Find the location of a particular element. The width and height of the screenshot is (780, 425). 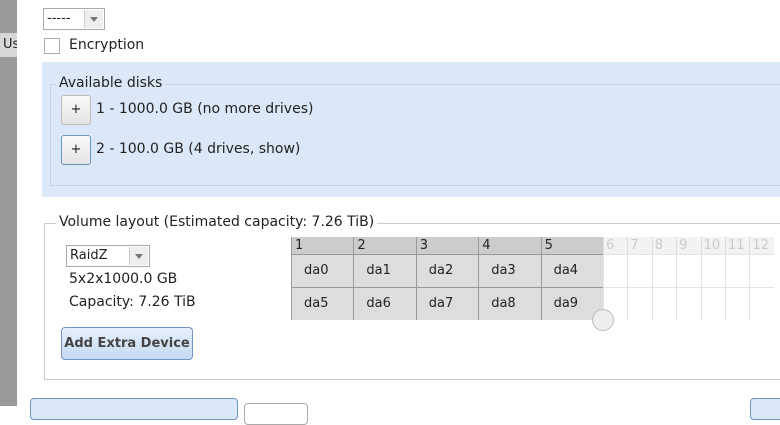

select-value: RaidZ is located at coordinates (89, 255).